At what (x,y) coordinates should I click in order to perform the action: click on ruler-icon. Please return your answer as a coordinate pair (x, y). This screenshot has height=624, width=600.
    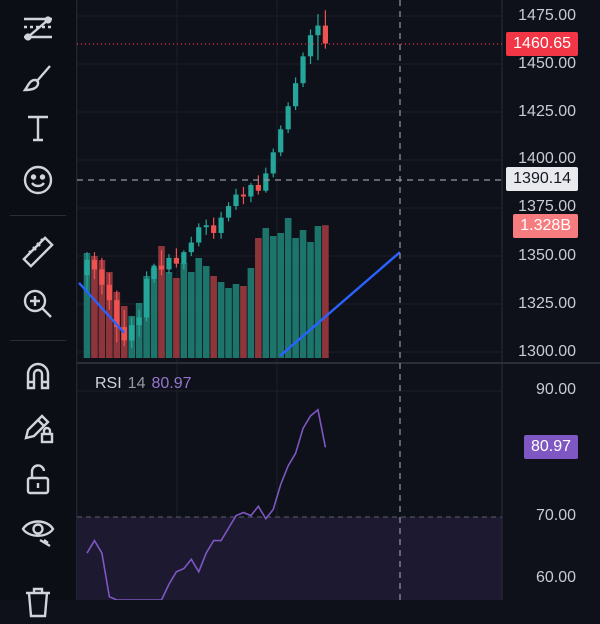
    Looking at the image, I should click on (38, 252).